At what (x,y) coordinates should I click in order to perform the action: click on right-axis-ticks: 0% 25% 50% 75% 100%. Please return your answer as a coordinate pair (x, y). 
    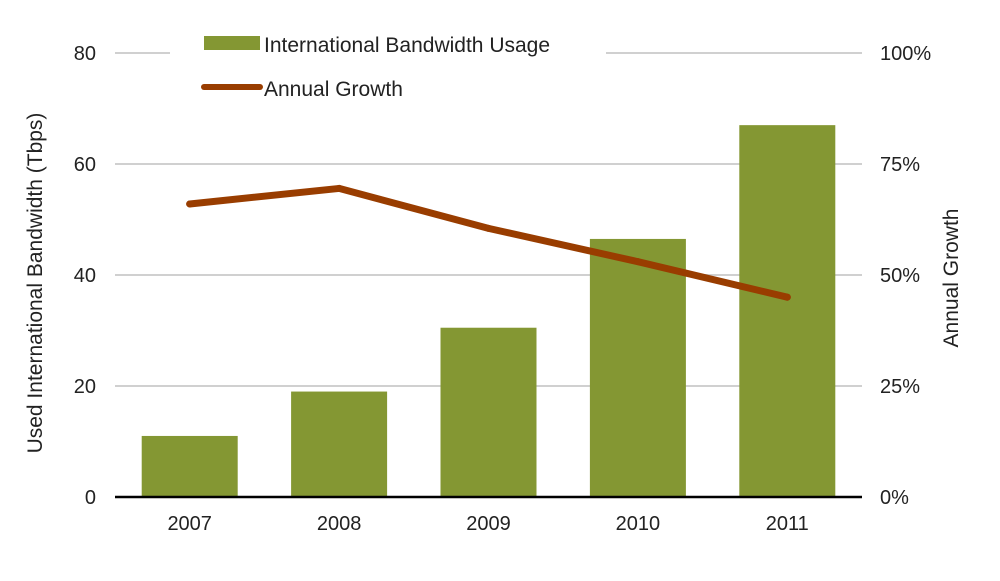
    Looking at the image, I should click on (905, 276).